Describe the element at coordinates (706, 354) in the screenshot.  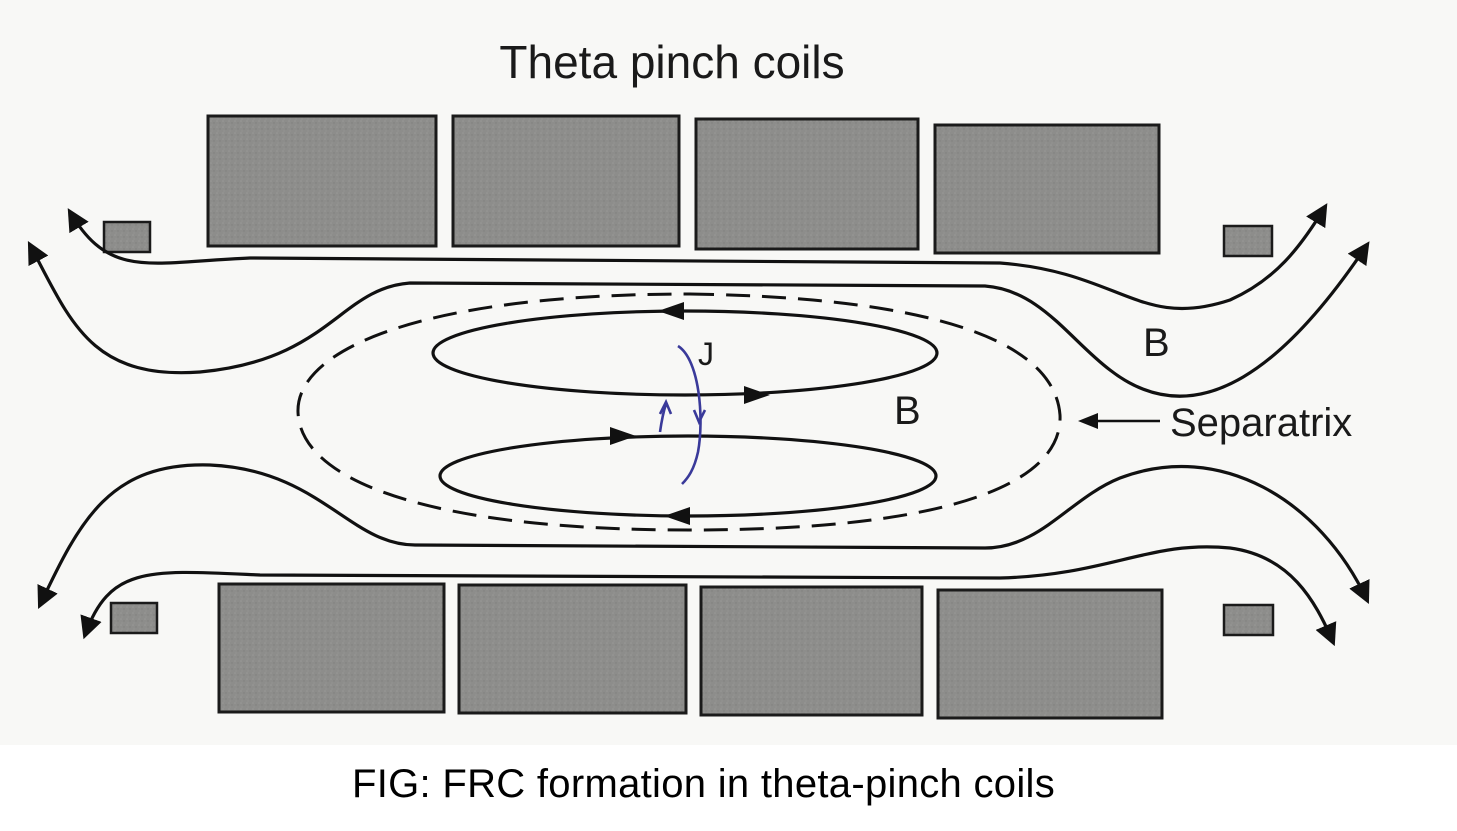
I see `current-label: J` at that location.